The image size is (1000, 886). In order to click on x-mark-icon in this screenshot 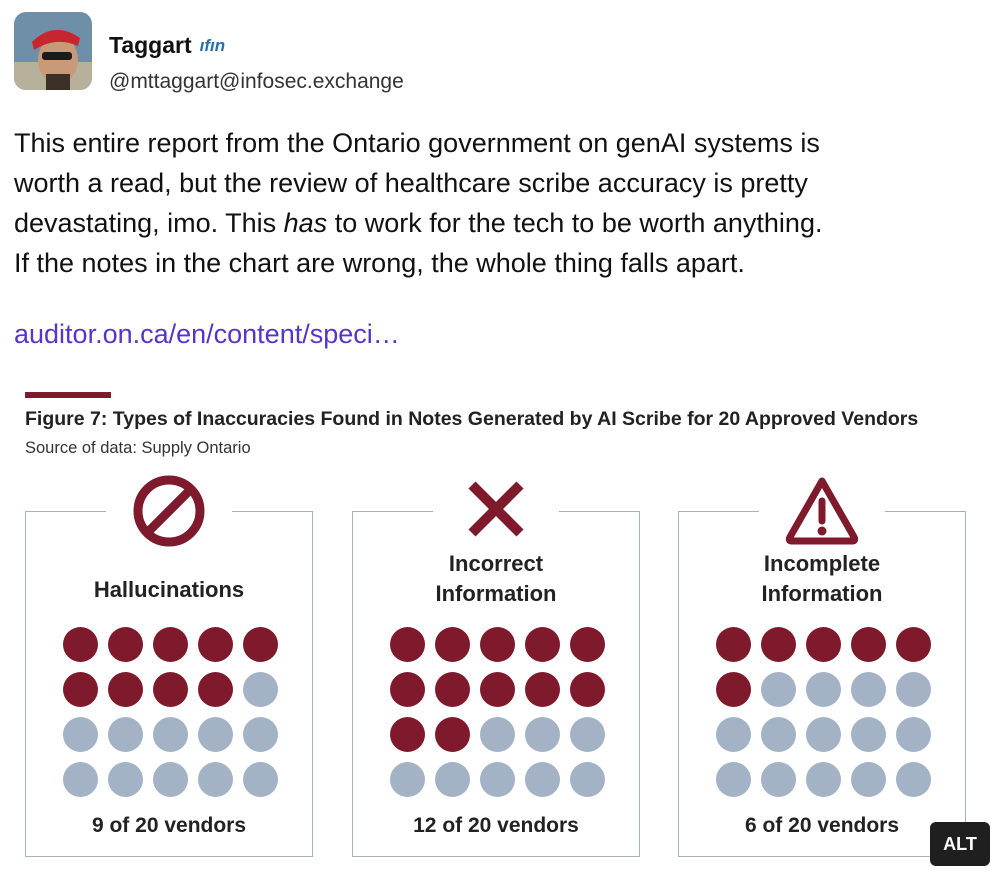, I will do `click(496, 509)`.